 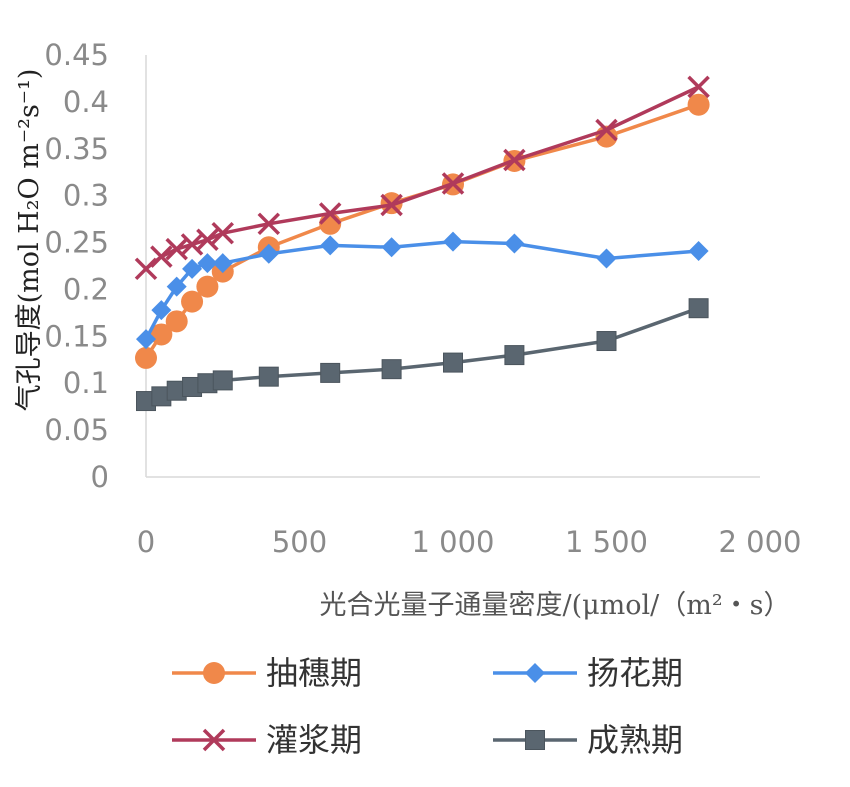 What do you see at coordinates (100, 477) in the screenshot?
I see `y-tick-label: 0` at bounding box center [100, 477].